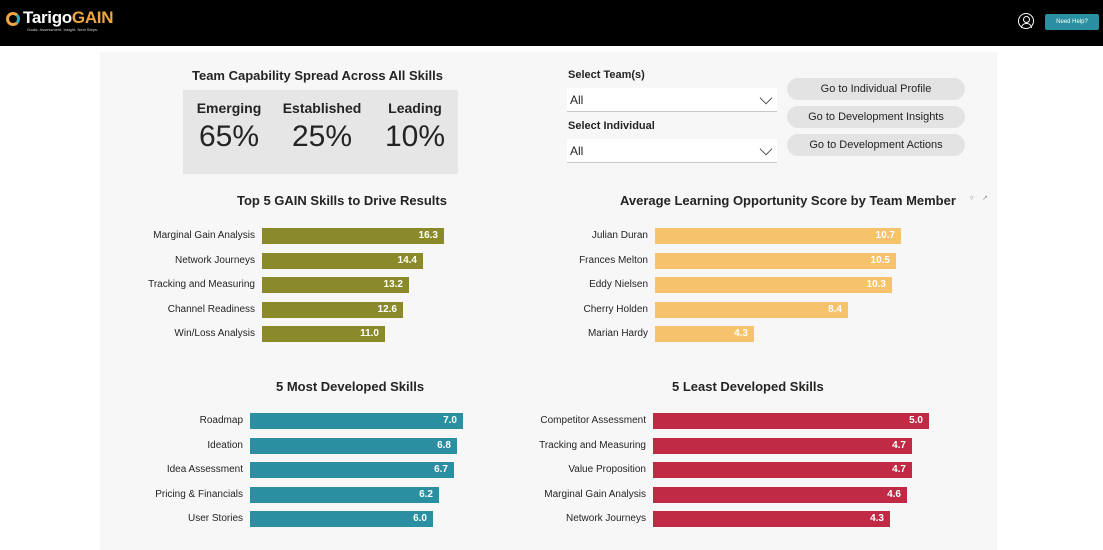 The image size is (1103, 550). Describe the element at coordinates (577, 151) in the screenshot. I see `individual-select-value: All` at that location.